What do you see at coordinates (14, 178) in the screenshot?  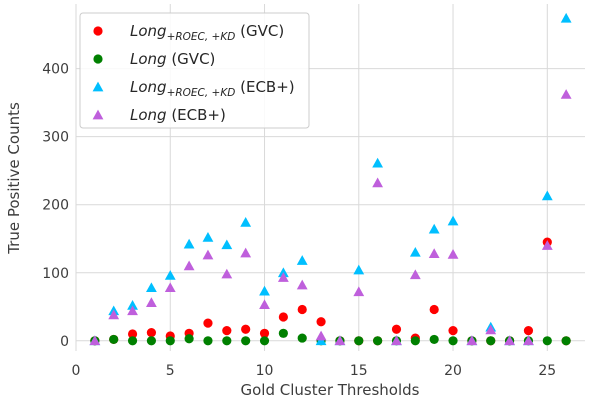 I see `y-axis-label: True Positive Counts` at bounding box center [14, 178].